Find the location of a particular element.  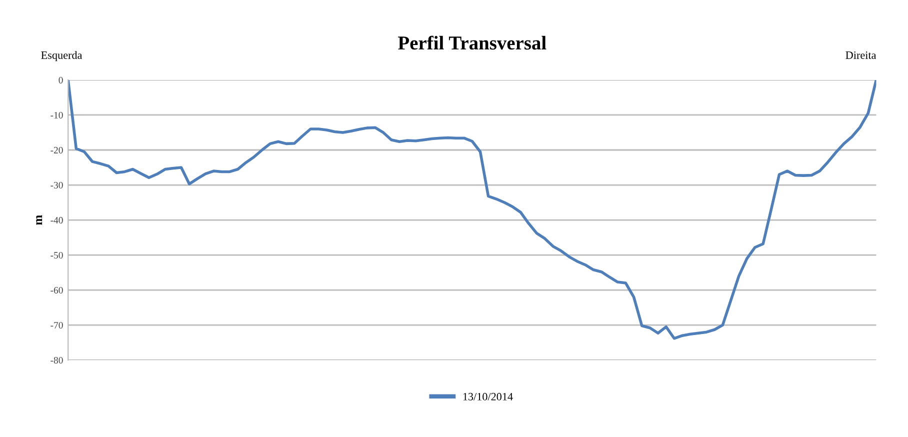

y-tick-label: -40 is located at coordinates (56, 220).